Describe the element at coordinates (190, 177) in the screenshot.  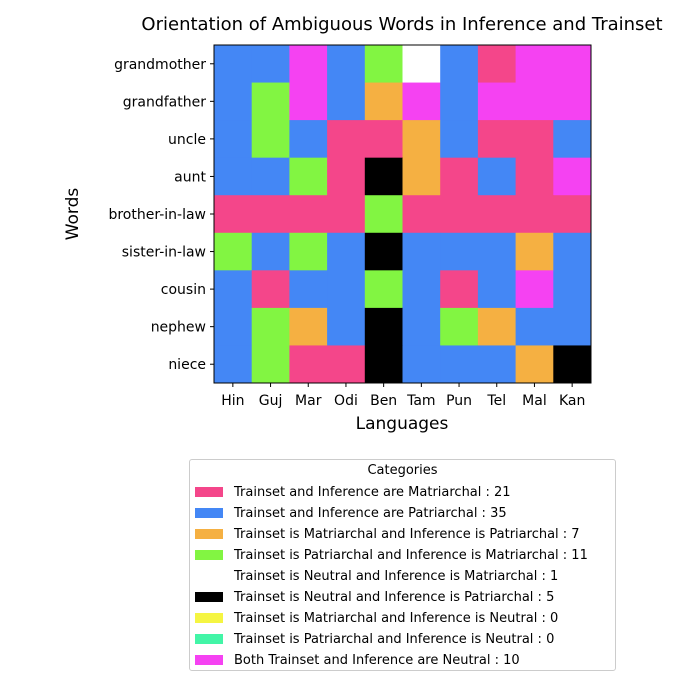
I see `y-tick-label: aunt` at that location.